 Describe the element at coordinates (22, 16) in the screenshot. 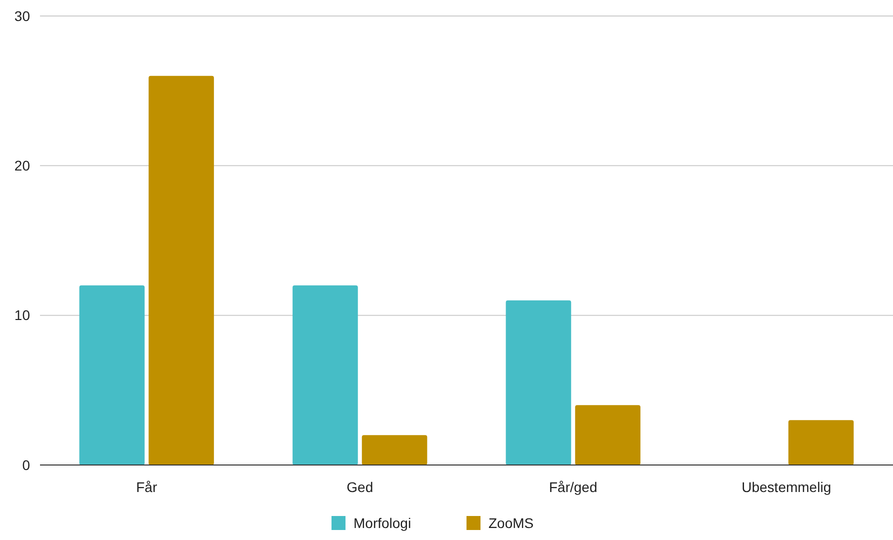

I see `y-tick-label: 30` at that location.